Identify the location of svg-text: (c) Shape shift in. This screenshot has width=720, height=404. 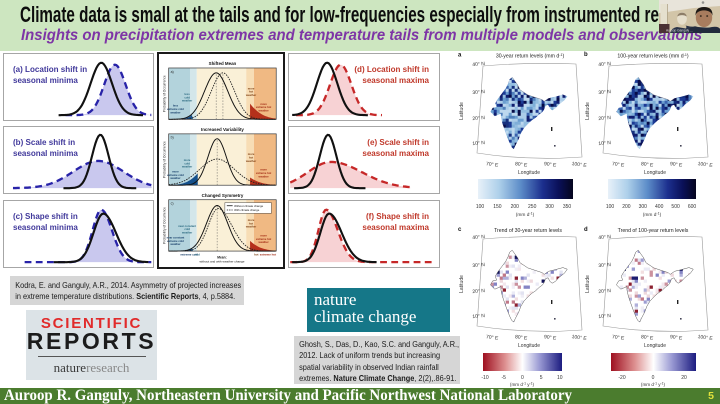
(45, 216).